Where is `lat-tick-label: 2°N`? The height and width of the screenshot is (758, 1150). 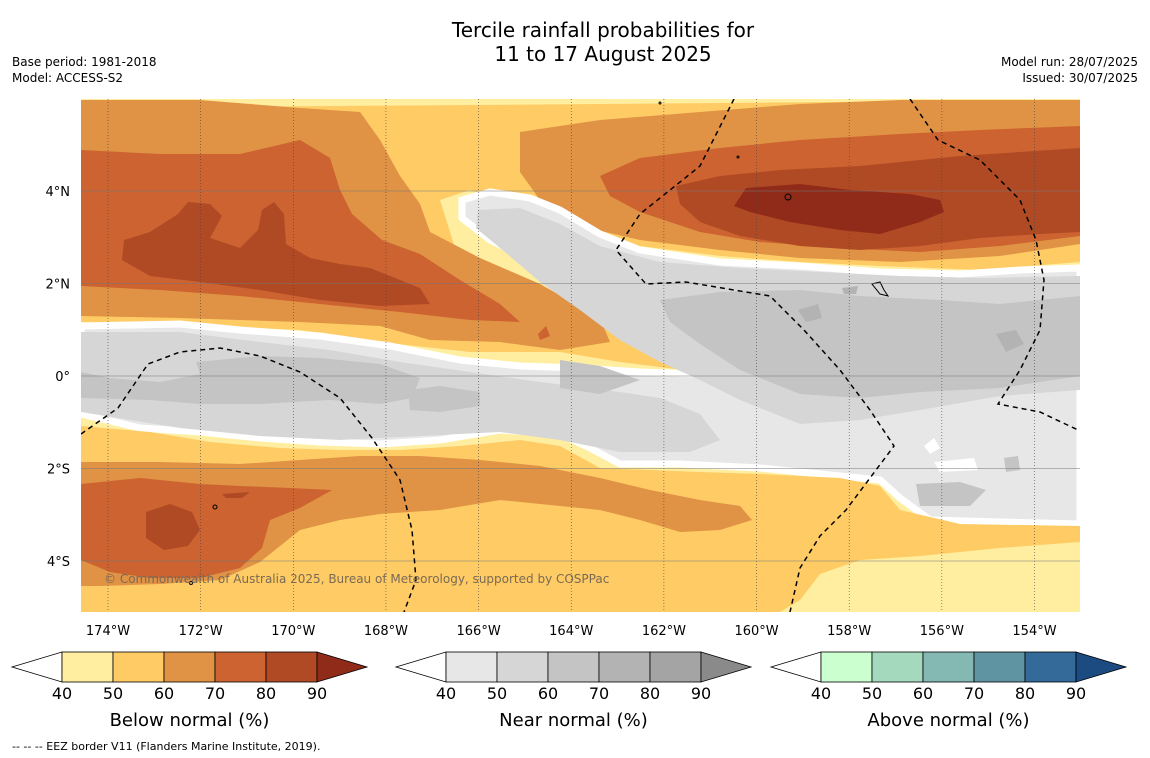
lat-tick-label: 2°N is located at coordinates (58, 285).